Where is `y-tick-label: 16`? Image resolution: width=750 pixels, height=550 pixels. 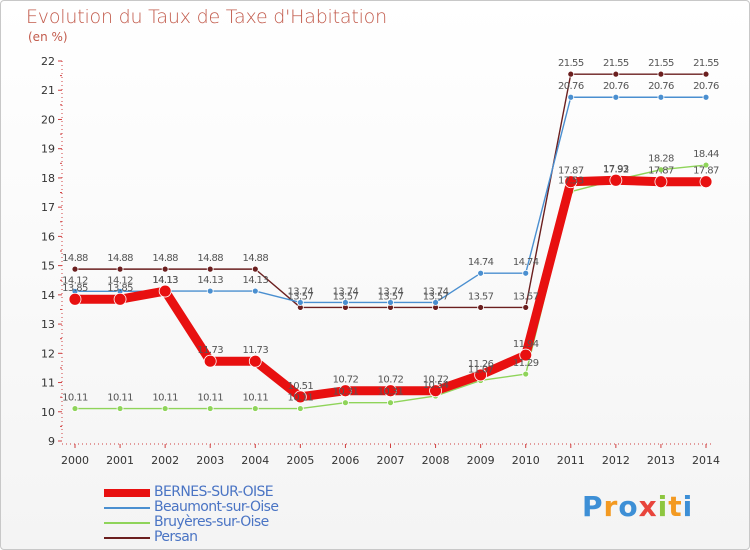 y-tick-label: 16 is located at coordinates (48, 236).